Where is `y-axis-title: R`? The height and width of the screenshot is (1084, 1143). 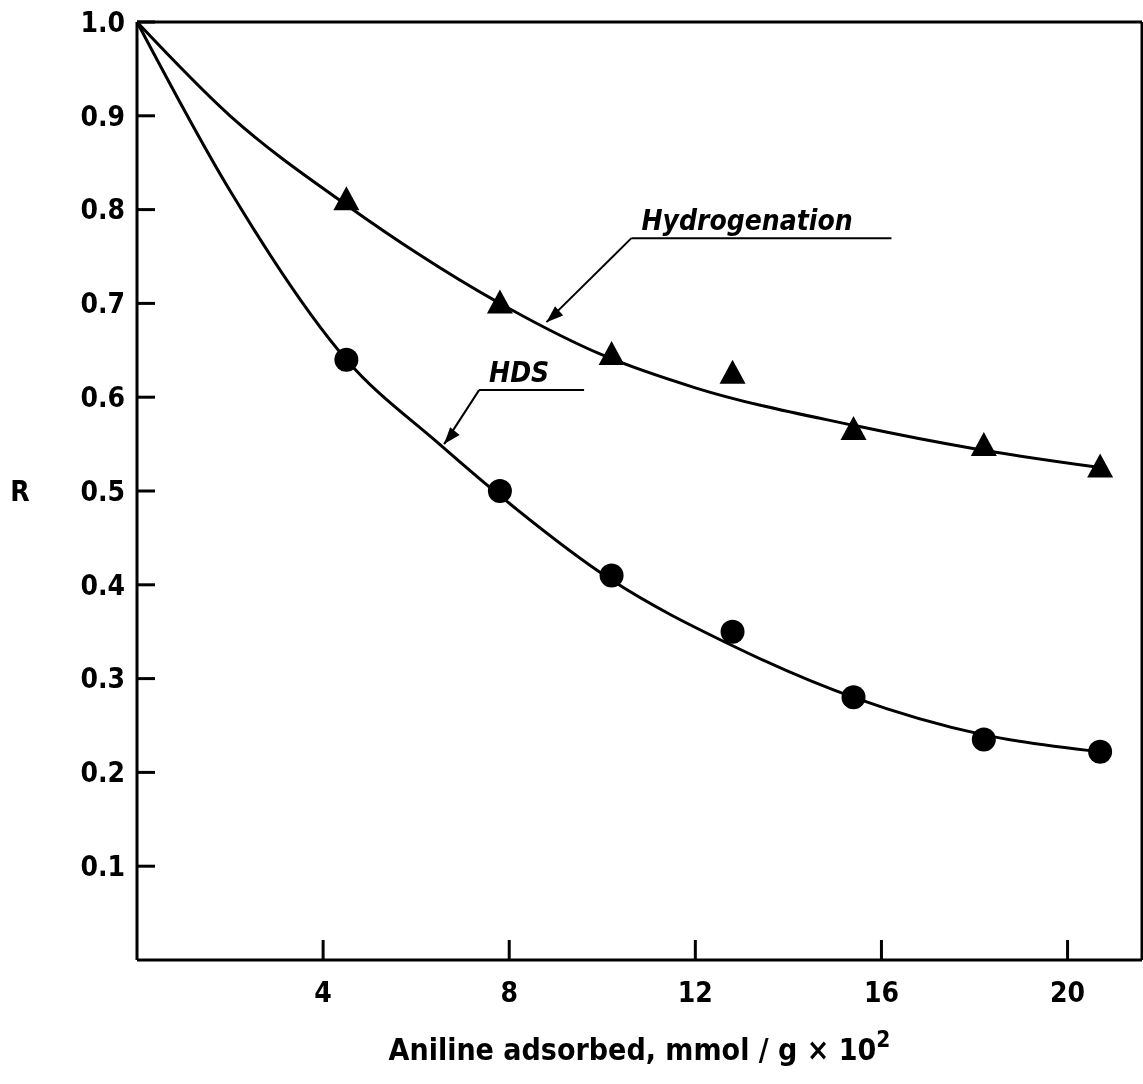
y-axis-title: R is located at coordinates (20, 491).